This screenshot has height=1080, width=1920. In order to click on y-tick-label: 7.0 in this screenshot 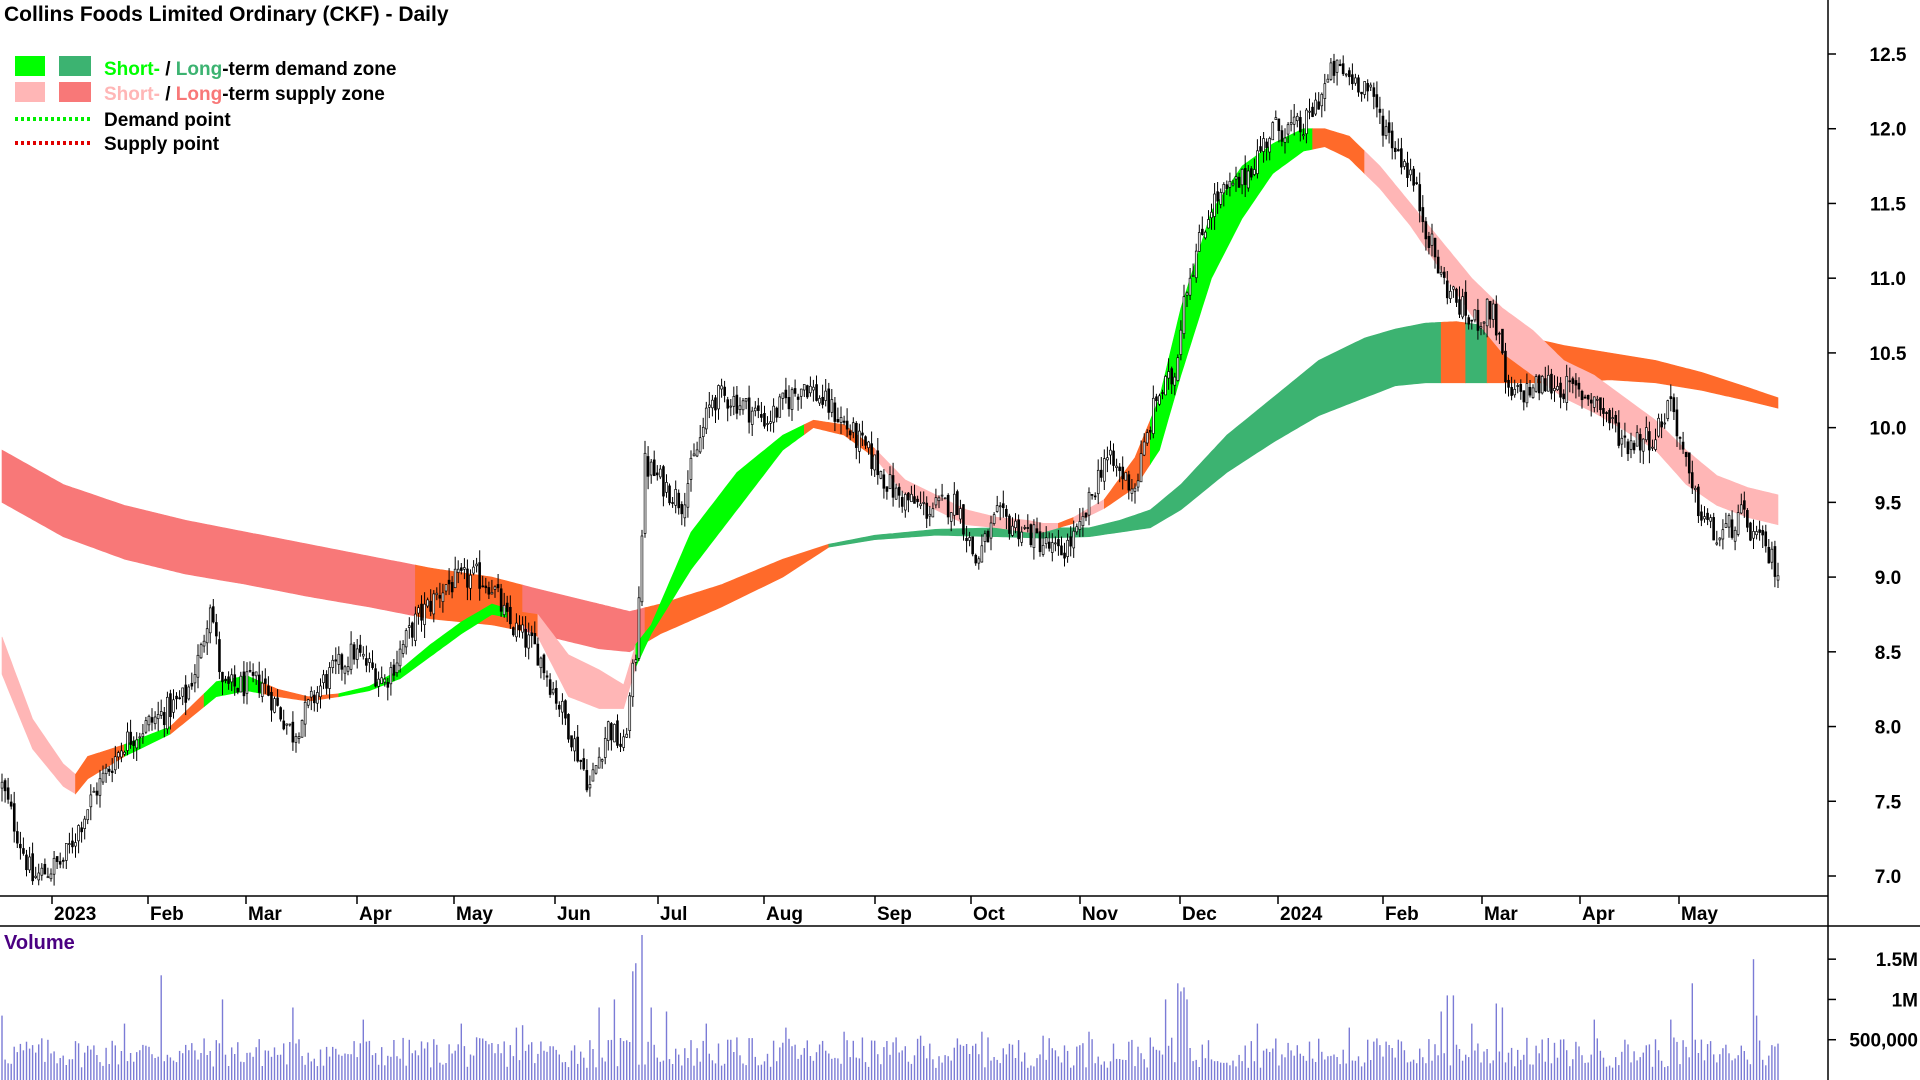, I will do `click(1888, 877)`.